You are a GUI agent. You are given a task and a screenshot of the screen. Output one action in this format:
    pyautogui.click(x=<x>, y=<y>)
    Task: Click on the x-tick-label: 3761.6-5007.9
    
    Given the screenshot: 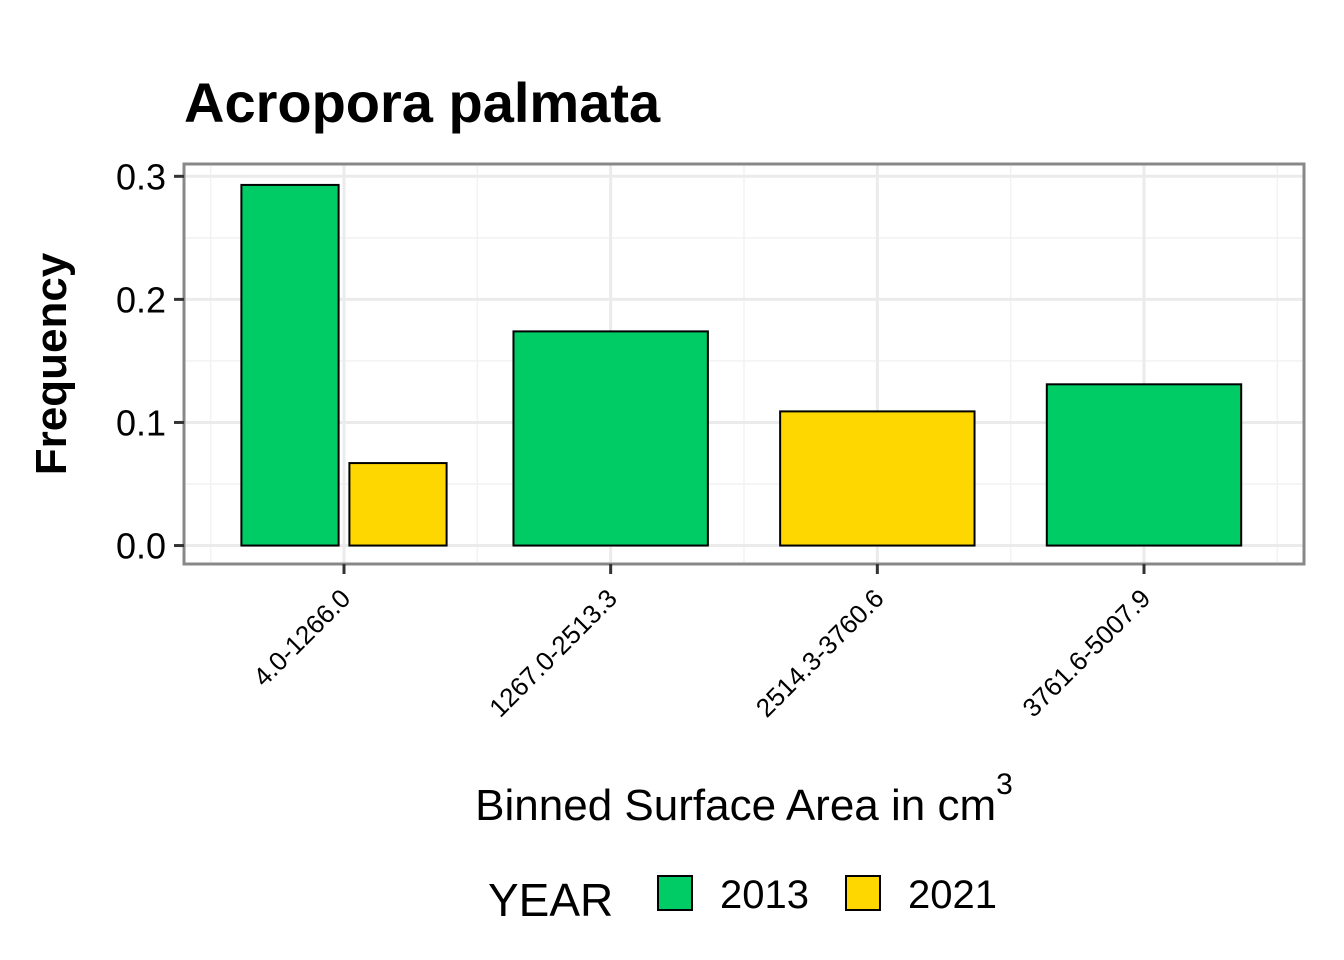 What is the action you would take?
    pyautogui.click(x=1086, y=653)
    